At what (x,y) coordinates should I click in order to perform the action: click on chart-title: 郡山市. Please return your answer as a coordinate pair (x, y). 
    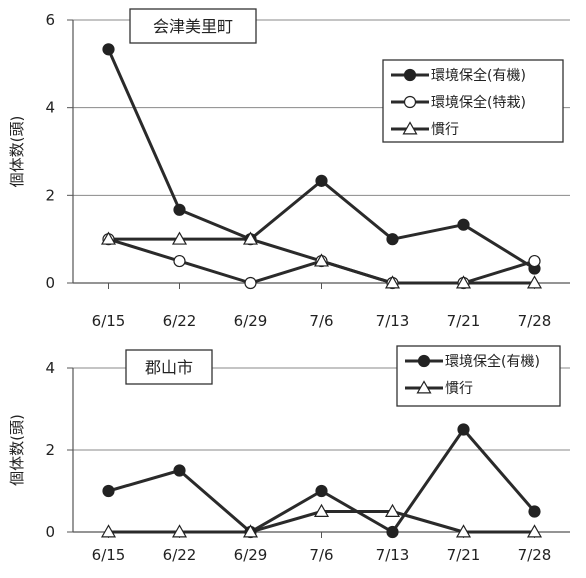
    Looking at the image, I should click on (169, 367).